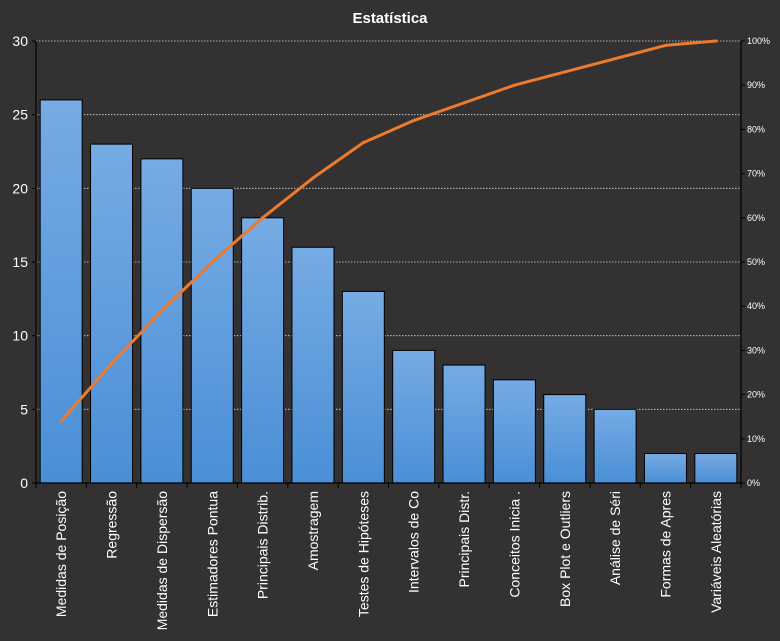 The width and height of the screenshot is (780, 641). I want to click on right-tick-label: 80%, so click(756, 129).